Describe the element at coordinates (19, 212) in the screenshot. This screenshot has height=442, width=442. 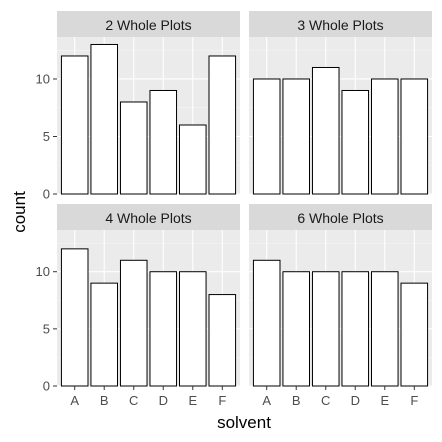
I see `y-axis-title: count` at that location.